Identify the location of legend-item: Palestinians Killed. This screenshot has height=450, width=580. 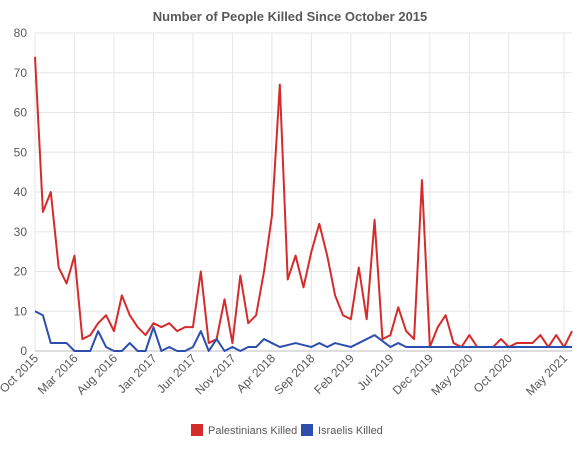
(244, 430).